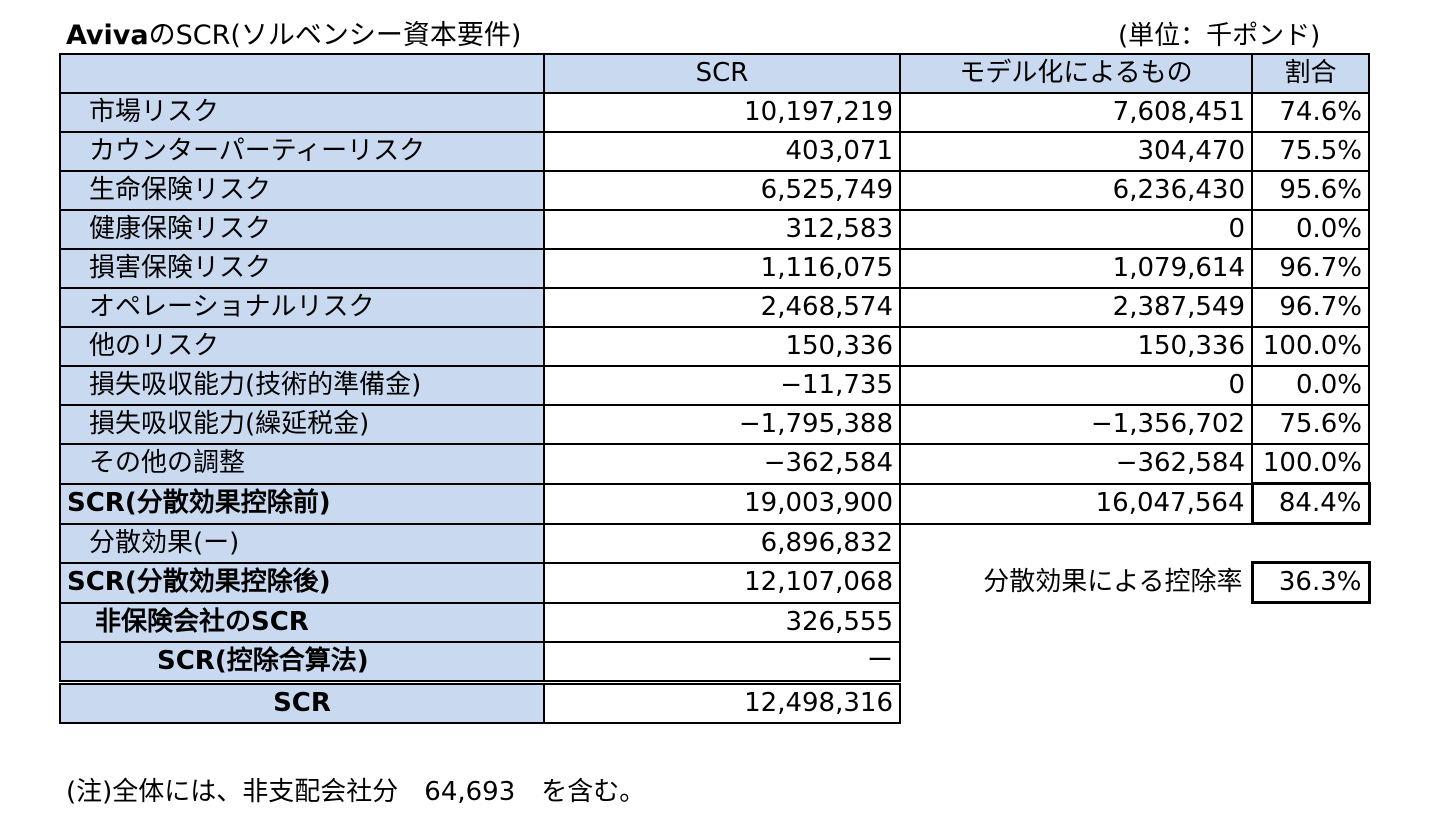  Describe the element at coordinates (302, 622) in the screenshot. I see `non-insurance-label: 非保険会社のSCR` at that location.